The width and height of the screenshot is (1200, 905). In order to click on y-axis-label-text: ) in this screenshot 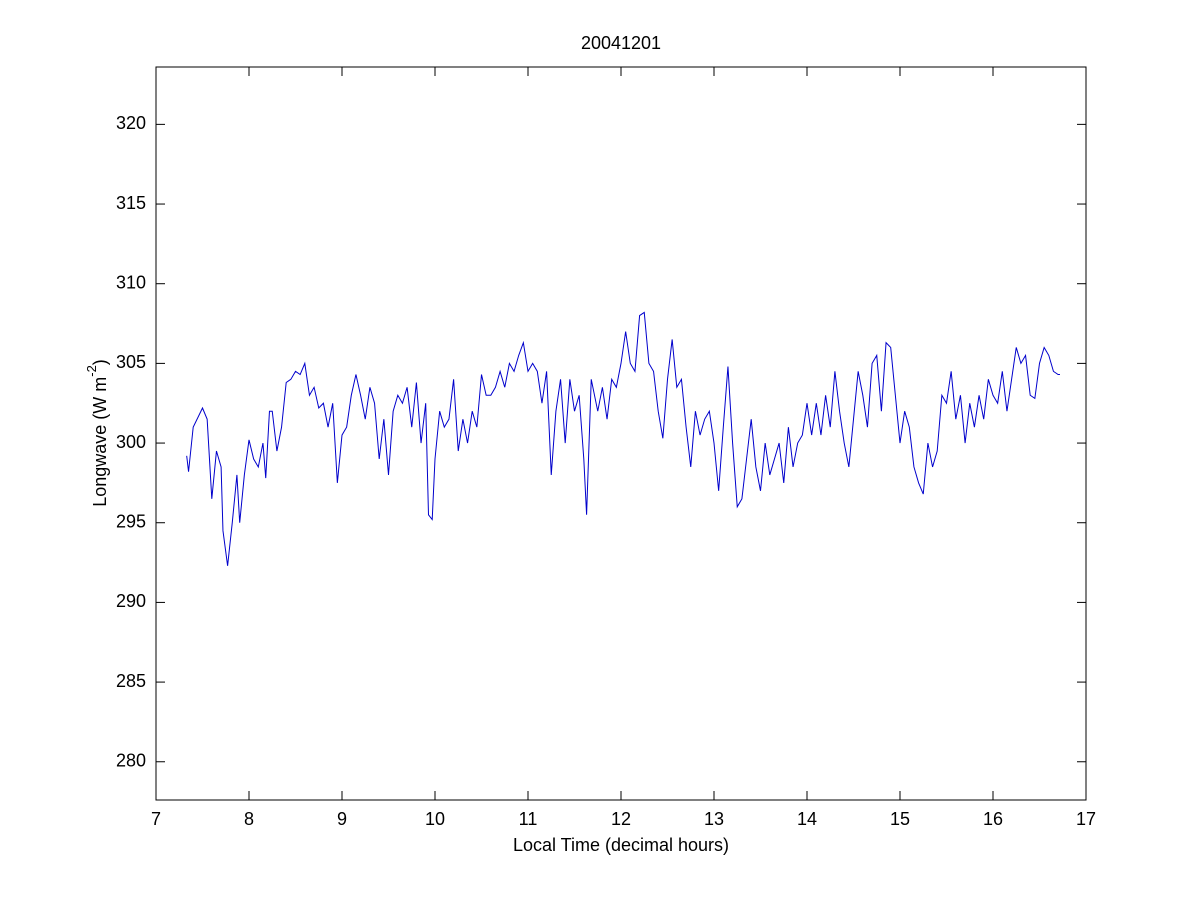, I will do `click(100, 362)`.